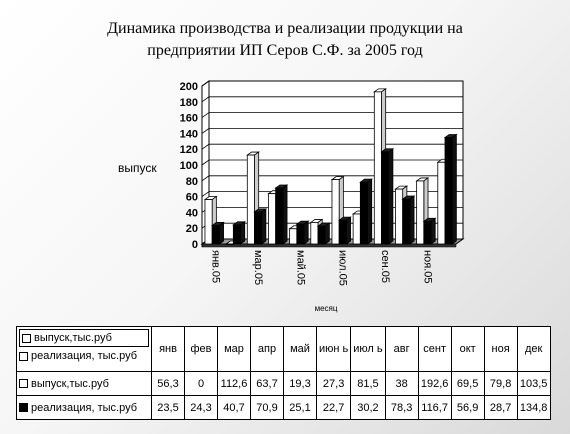 Image resolution: width=570 pixels, height=434 pixels. What do you see at coordinates (368, 349) in the screenshot?
I see `table-header-month: июл ь` at bounding box center [368, 349].